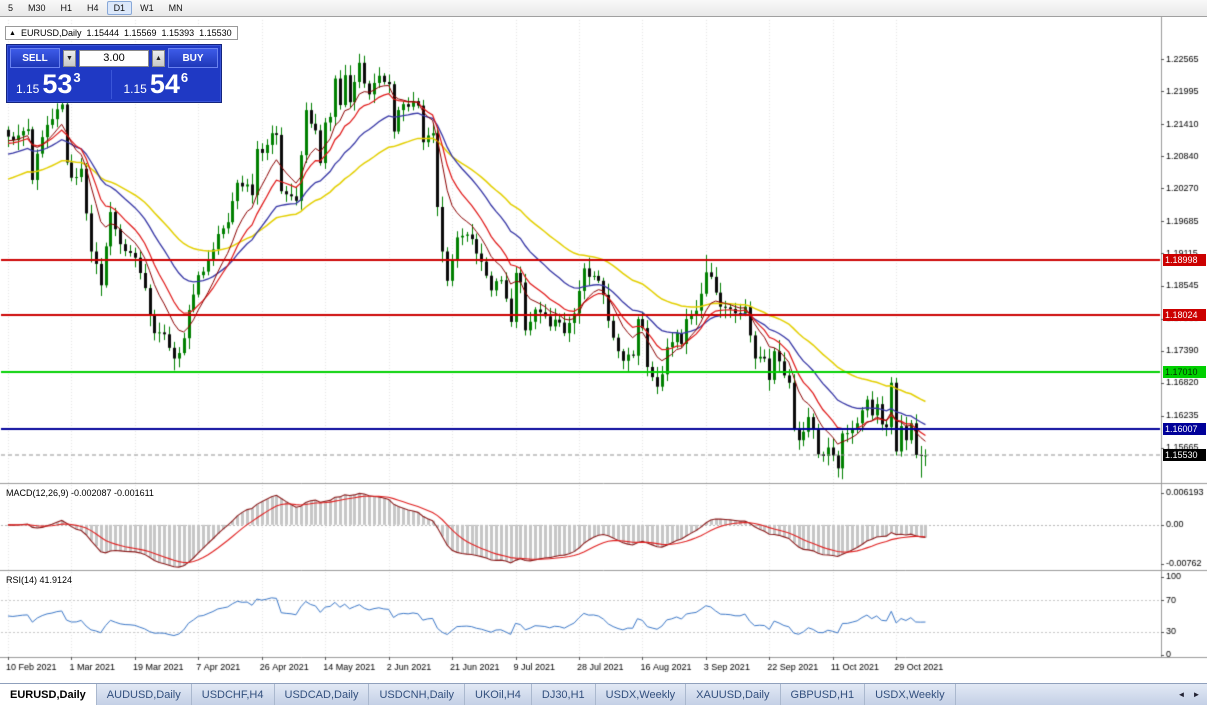 The height and width of the screenshot is (705, 1207). I want to click on ohlc-open: 1.15444, so click(102, 33).